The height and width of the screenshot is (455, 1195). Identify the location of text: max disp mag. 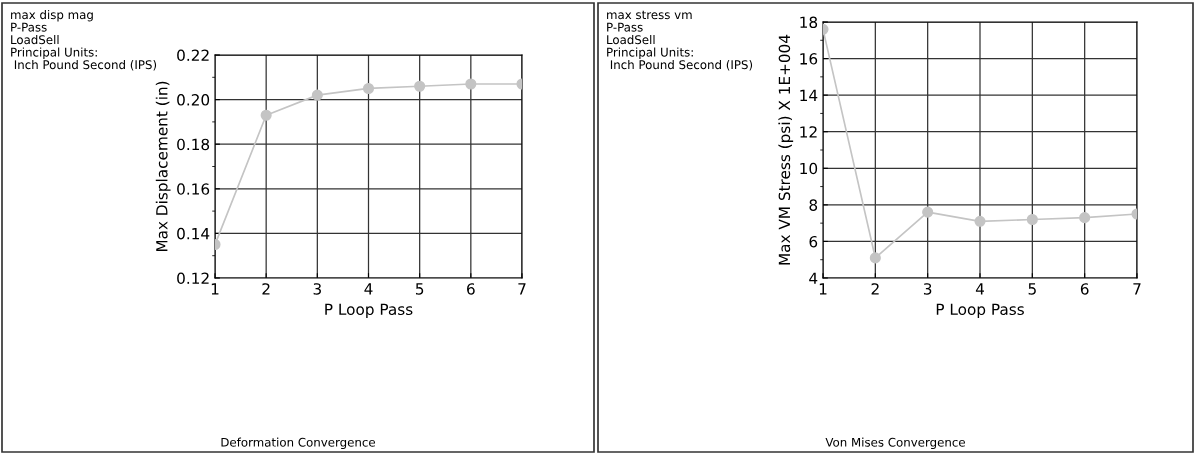
(52, 16).